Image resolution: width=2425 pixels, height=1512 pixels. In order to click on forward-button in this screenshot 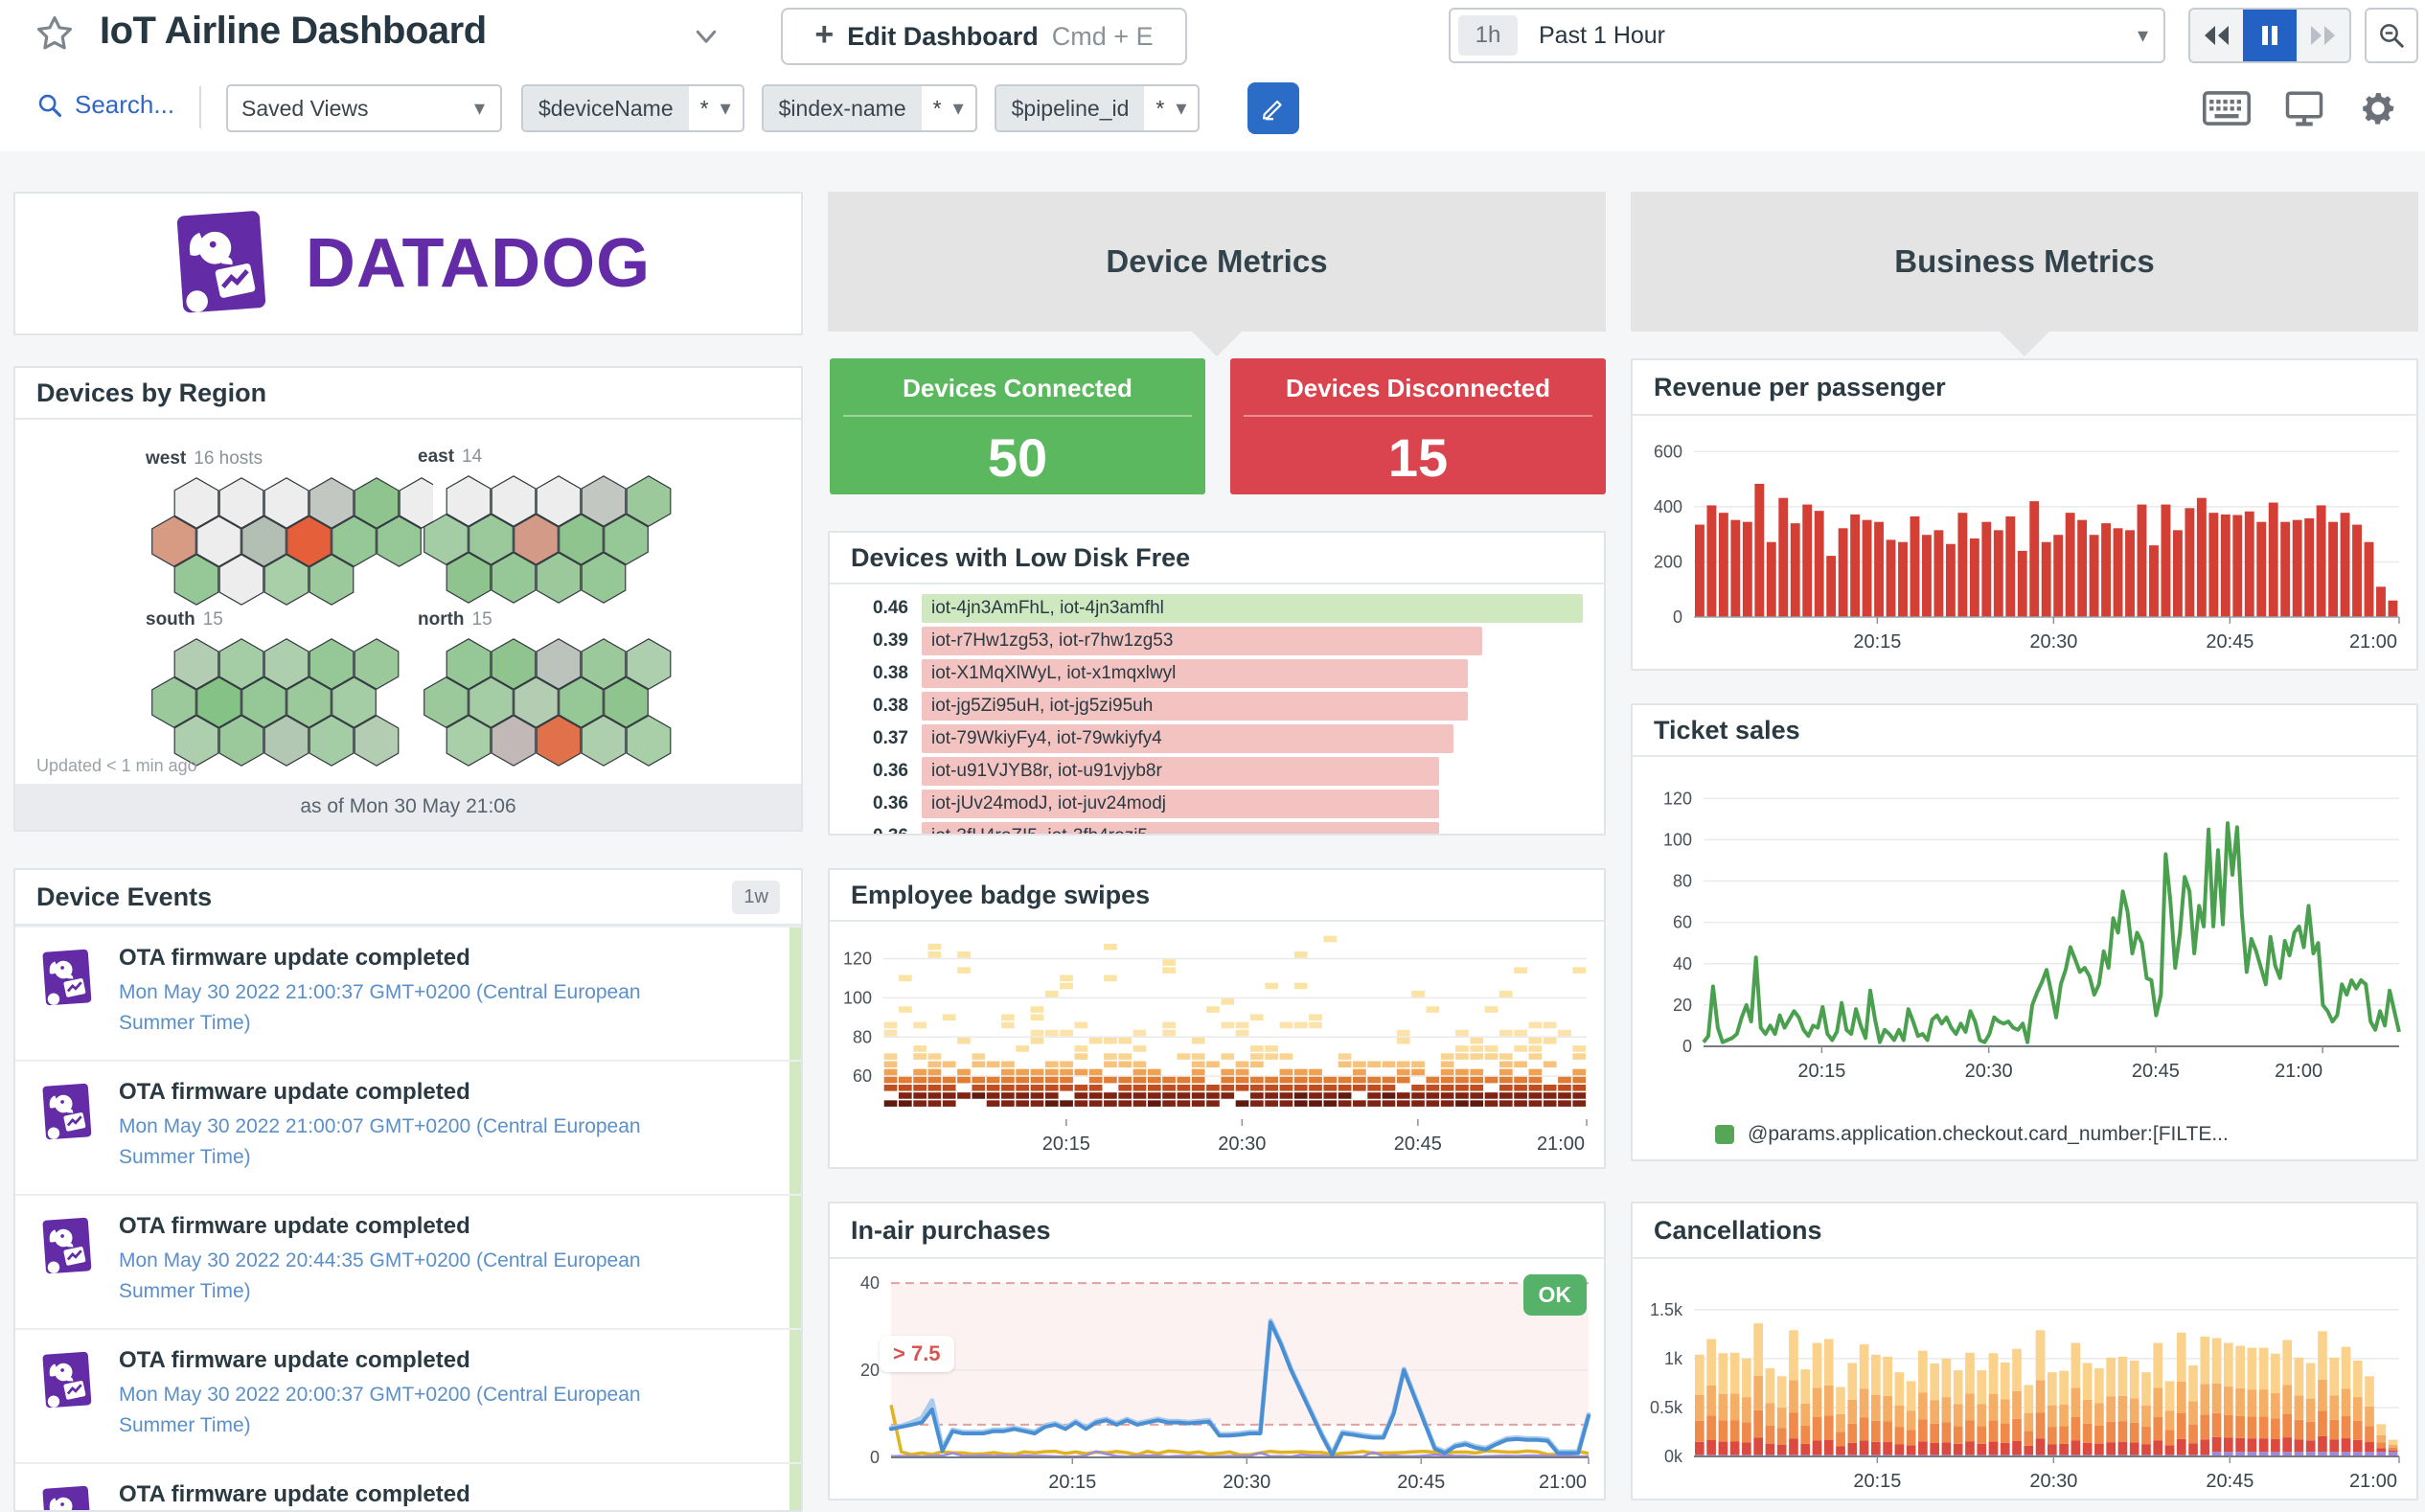, I will do `click(2323, 35)`.